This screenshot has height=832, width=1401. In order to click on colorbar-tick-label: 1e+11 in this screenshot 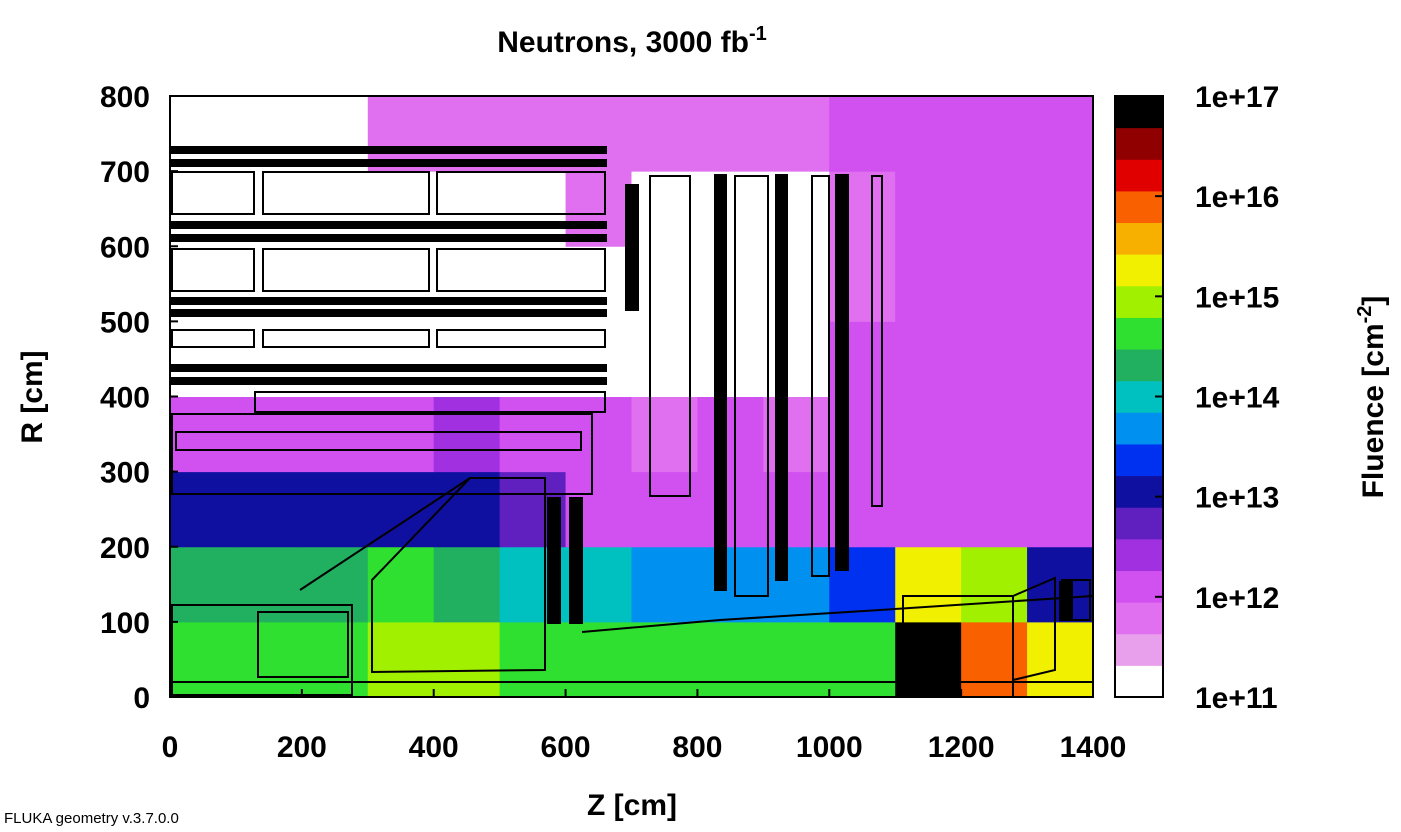, I will do `click(1236, 698)`.